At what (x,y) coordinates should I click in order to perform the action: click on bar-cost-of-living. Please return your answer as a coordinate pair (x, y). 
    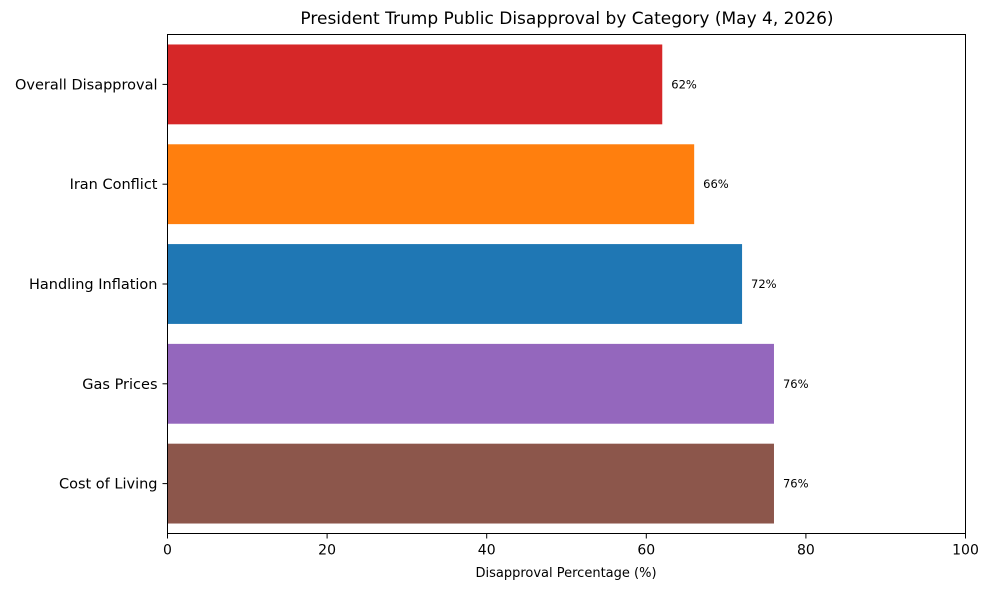
    Looking at the image, I should click on (470, 483).